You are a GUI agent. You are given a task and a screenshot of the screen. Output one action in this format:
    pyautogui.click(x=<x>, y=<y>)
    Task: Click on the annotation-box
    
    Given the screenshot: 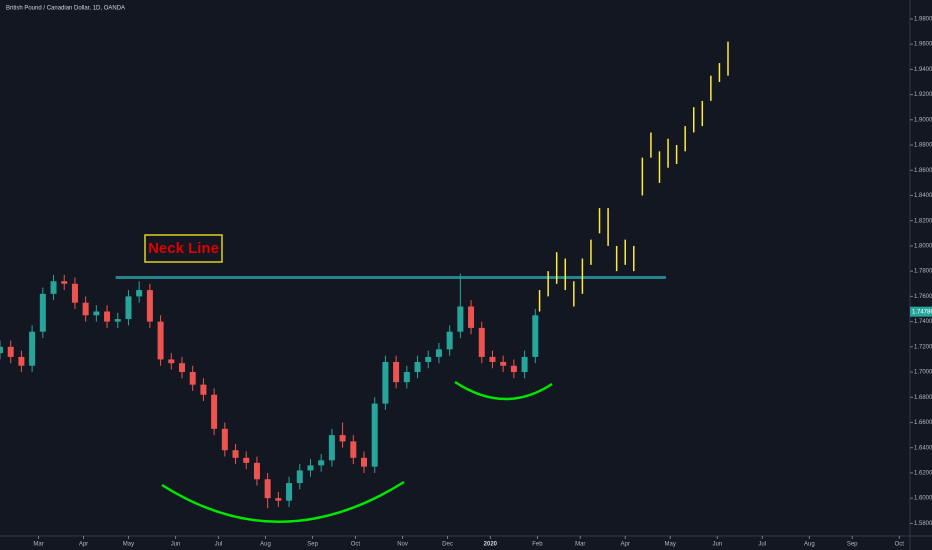 What is the action you would take?
    pyautogui.click(x=183, y=248)
    